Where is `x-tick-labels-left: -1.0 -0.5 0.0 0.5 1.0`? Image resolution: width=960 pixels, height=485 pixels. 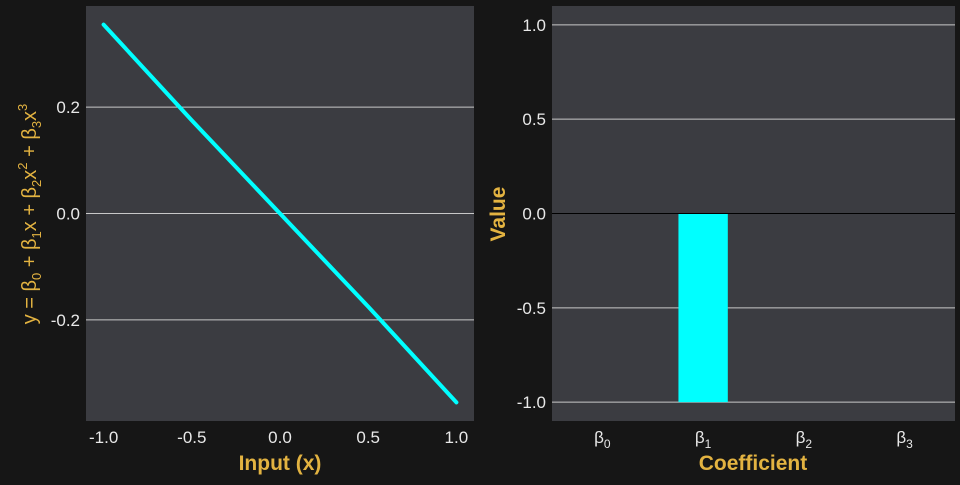 x-tick-labels-left: -1.0 -0.5 0.0 0.5 1.0 is located at coordinates (278, 437).